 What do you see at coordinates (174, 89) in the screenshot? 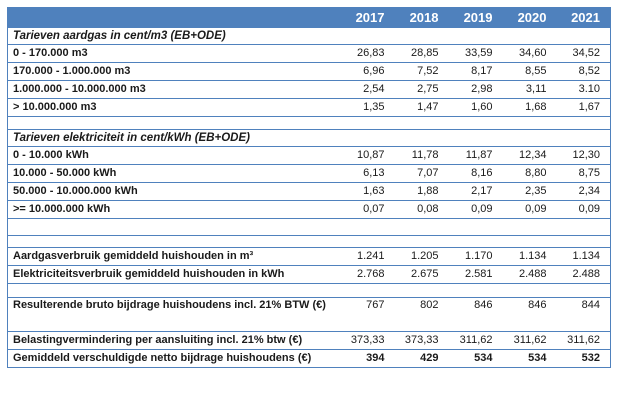
I see `row-label: 1.000.000 - 10.000.000 m3` at bounding box center [174, 89].